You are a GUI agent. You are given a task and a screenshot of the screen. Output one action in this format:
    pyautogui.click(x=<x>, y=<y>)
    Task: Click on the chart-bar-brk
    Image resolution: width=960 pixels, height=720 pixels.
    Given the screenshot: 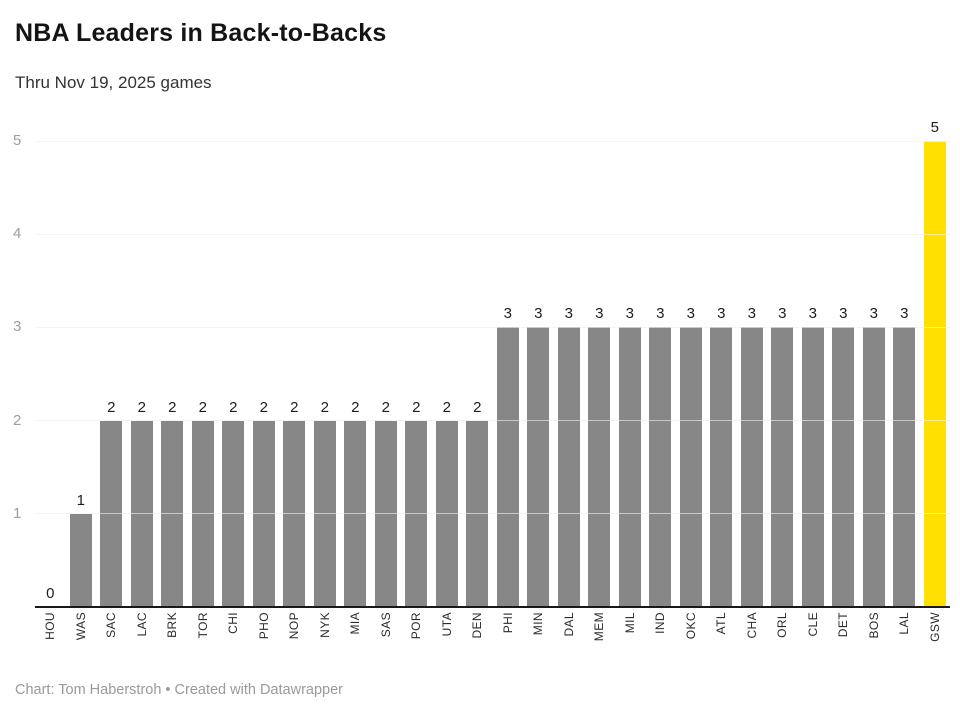 What is the action you would take?
    pyautogui.click(x=172, y=513)
    